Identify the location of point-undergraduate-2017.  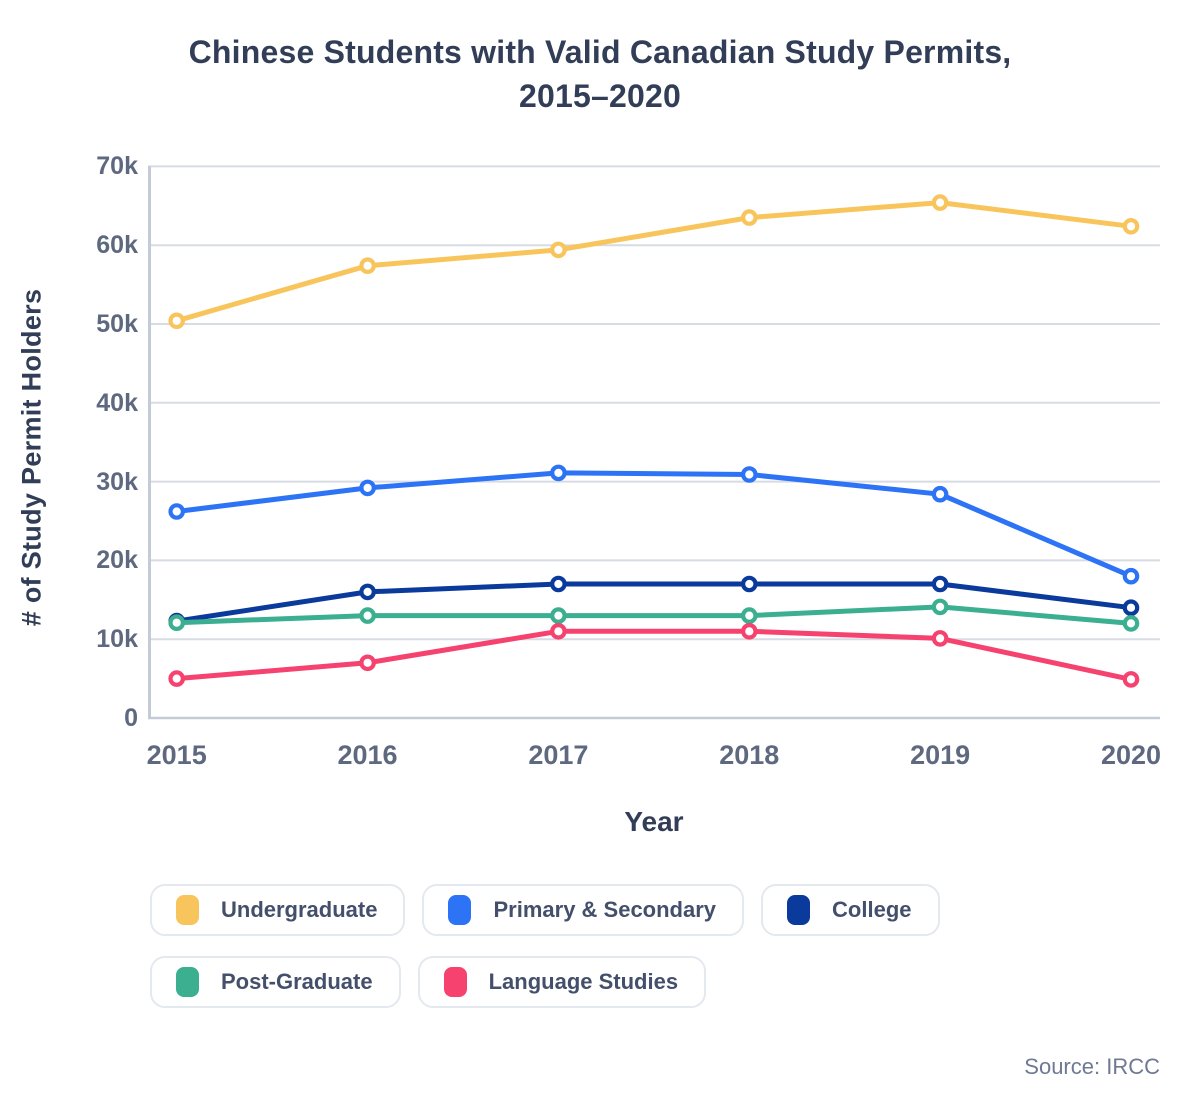
(558, 250).